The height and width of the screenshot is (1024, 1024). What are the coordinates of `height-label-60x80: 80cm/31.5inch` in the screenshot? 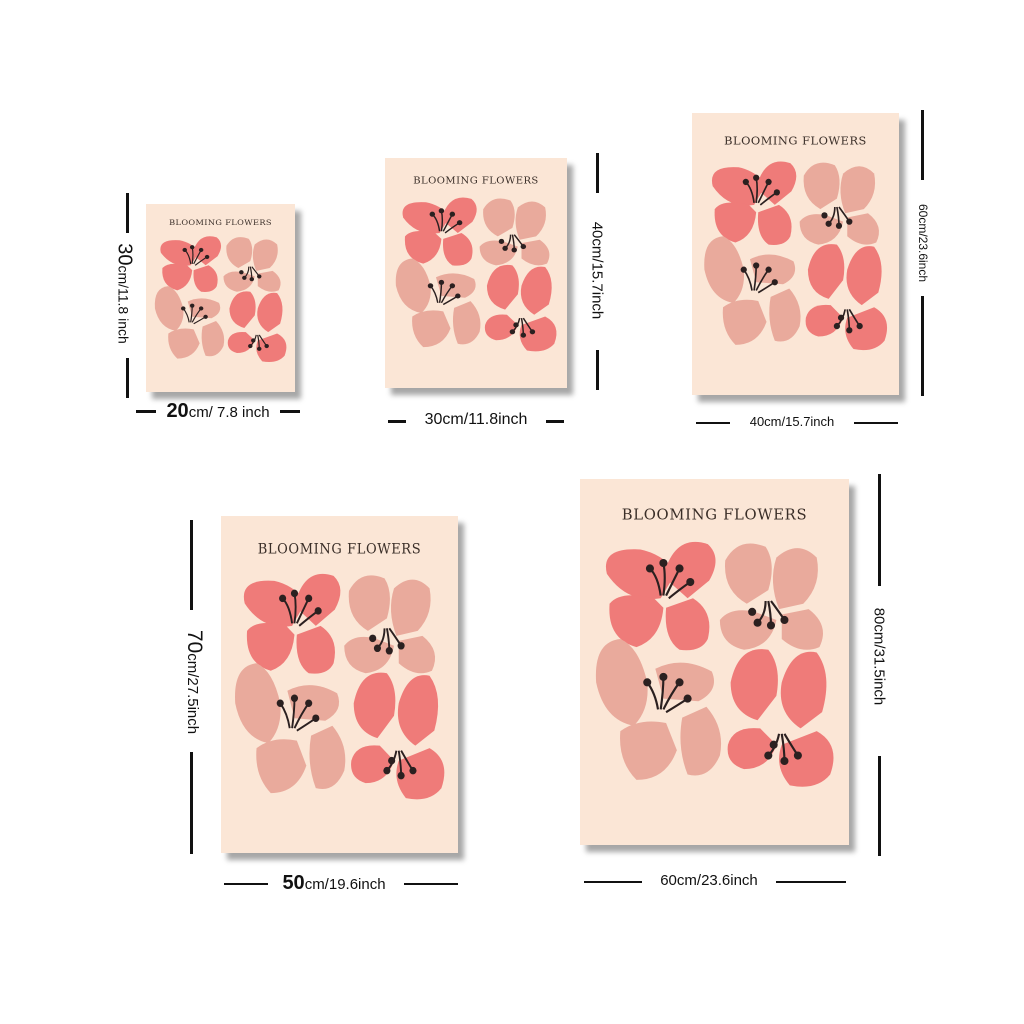 It's located at (879, 656).